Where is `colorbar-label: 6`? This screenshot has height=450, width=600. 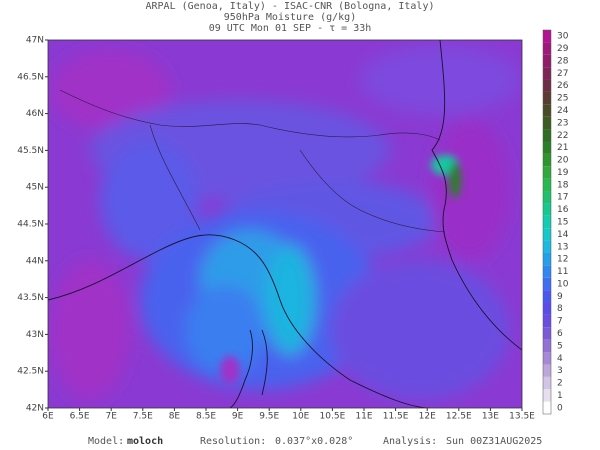
colorbar-label: 6 is located at coordinates (560, 334).